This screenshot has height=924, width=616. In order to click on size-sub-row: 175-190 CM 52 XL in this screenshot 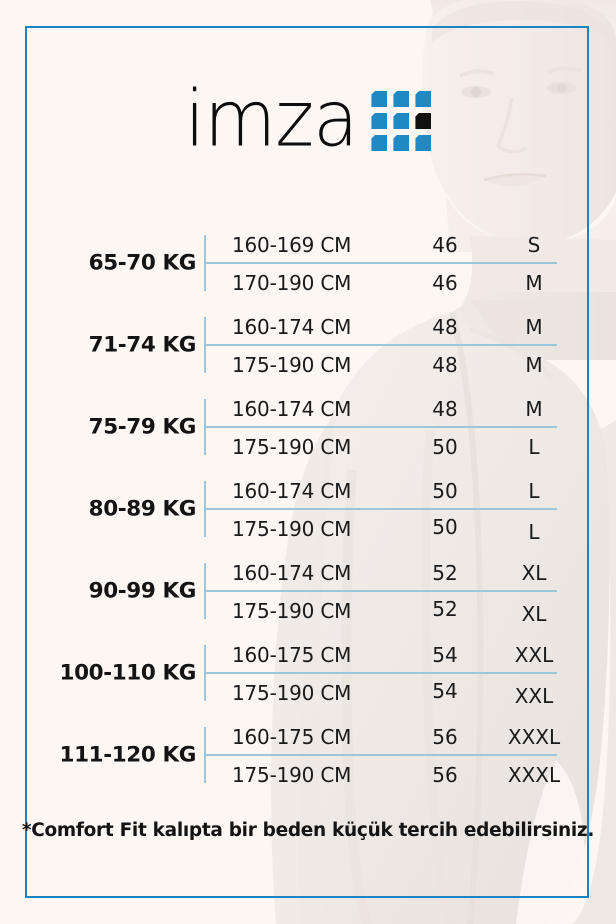, I will do `click(410, 611)`.